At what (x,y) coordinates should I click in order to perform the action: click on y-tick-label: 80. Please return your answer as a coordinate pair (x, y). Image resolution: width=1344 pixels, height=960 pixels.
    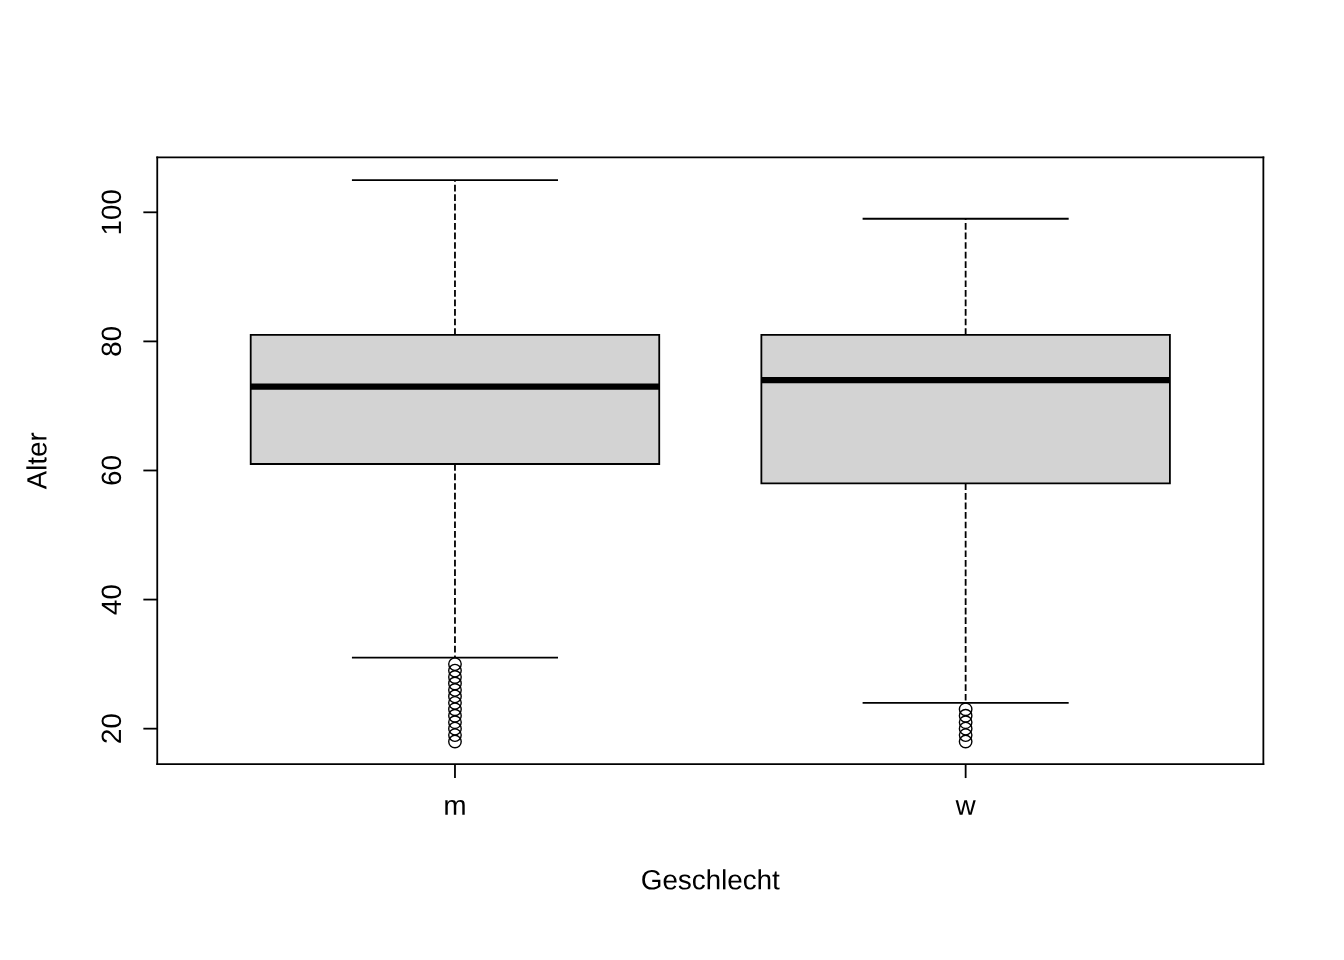
    Looking at the image, I should click on (111, 341).